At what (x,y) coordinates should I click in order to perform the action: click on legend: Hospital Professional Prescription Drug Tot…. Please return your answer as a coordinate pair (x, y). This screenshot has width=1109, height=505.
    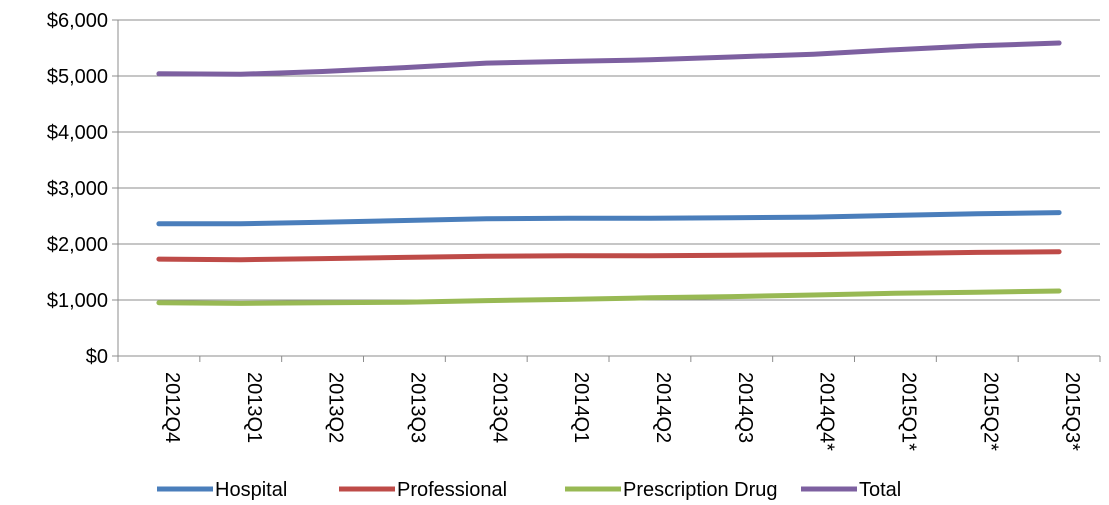
    Looking at the image, I should click on (529, 490).